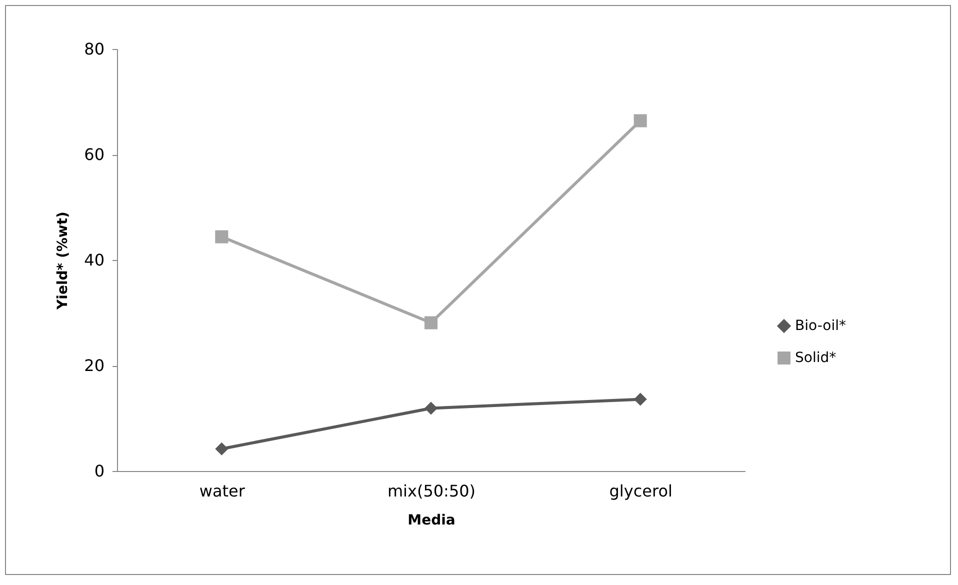  I want to click on y-tick-label: 20, so click(94, 365).